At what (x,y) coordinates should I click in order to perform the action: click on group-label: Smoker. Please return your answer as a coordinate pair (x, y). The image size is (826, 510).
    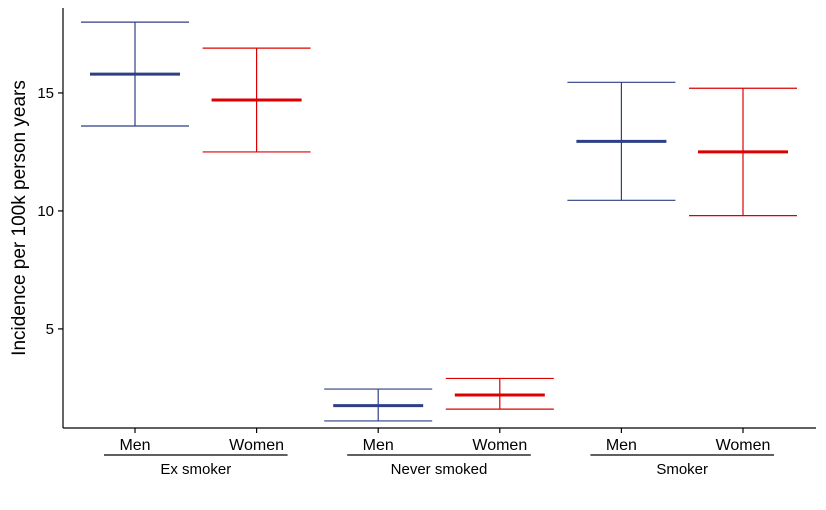
    Looking at the image, I should click on (682, 469).